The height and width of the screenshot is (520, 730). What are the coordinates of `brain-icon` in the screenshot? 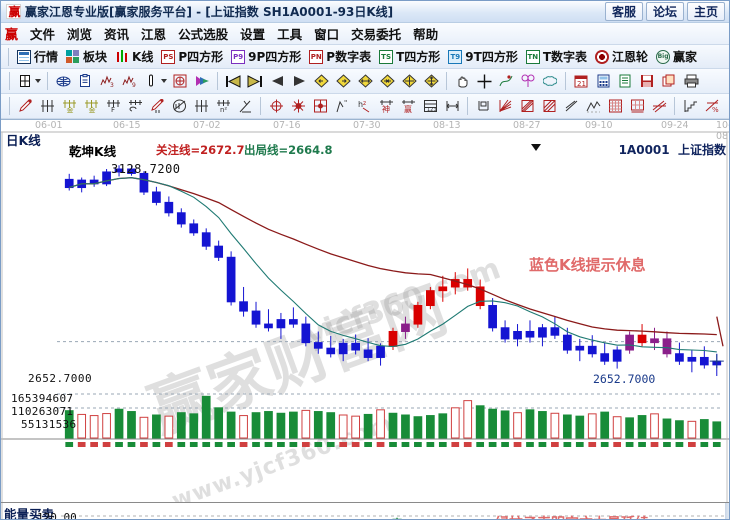 It's located at (550, 81).